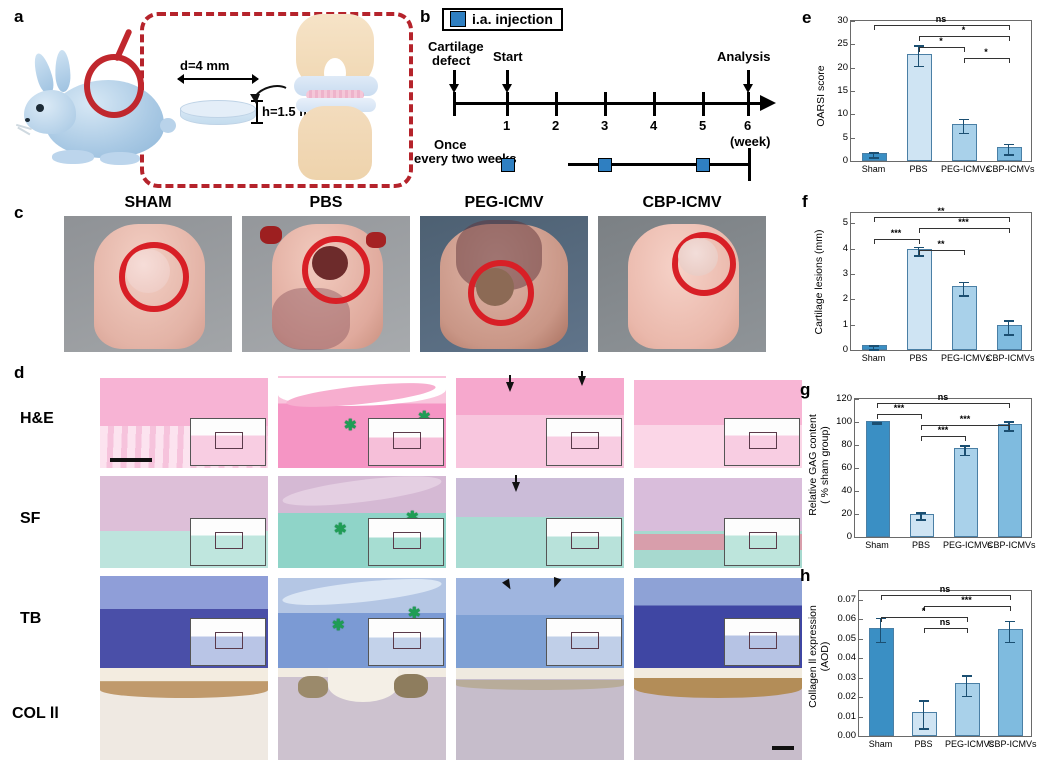  I want to click on timeline-tick-label: 4, so click(654, 125).